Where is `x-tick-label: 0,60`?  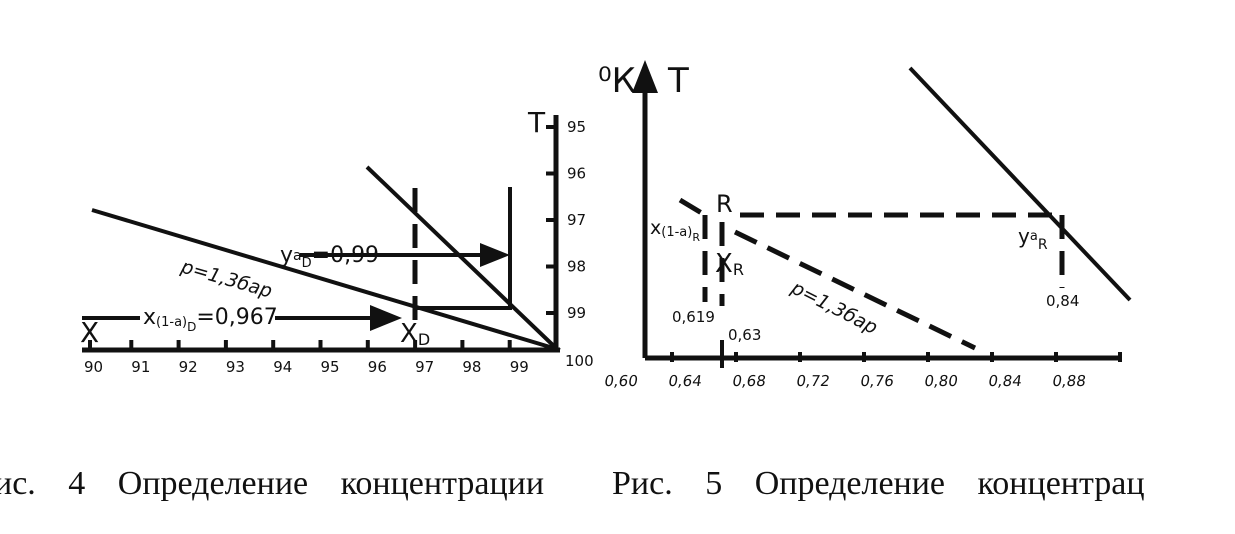 x-tick-label: 0,60 is located at coordinates (621, 381).